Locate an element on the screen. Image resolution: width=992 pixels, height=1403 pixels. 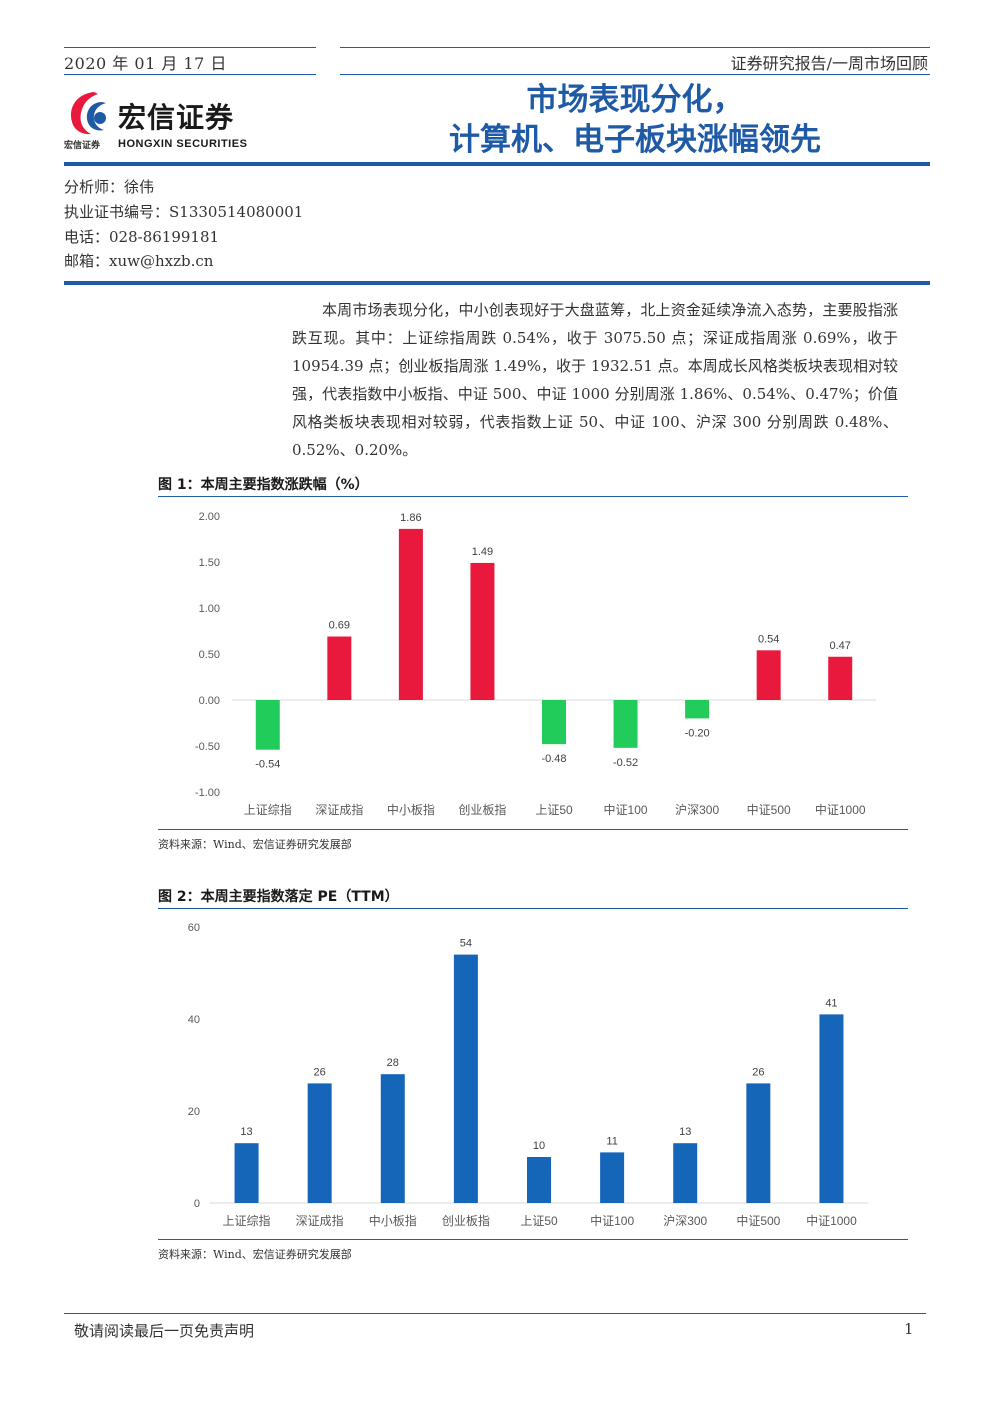
data-label: 11 is located at coordinates (611, 1141).